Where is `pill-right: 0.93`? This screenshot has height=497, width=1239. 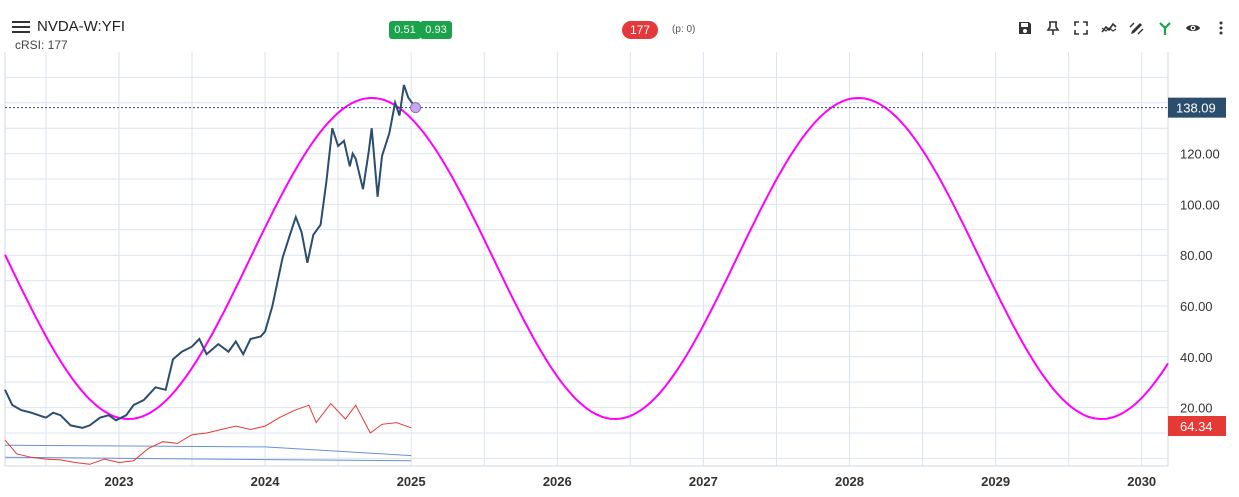 pill-right: 0.93 is located at coordinates (436, 30).